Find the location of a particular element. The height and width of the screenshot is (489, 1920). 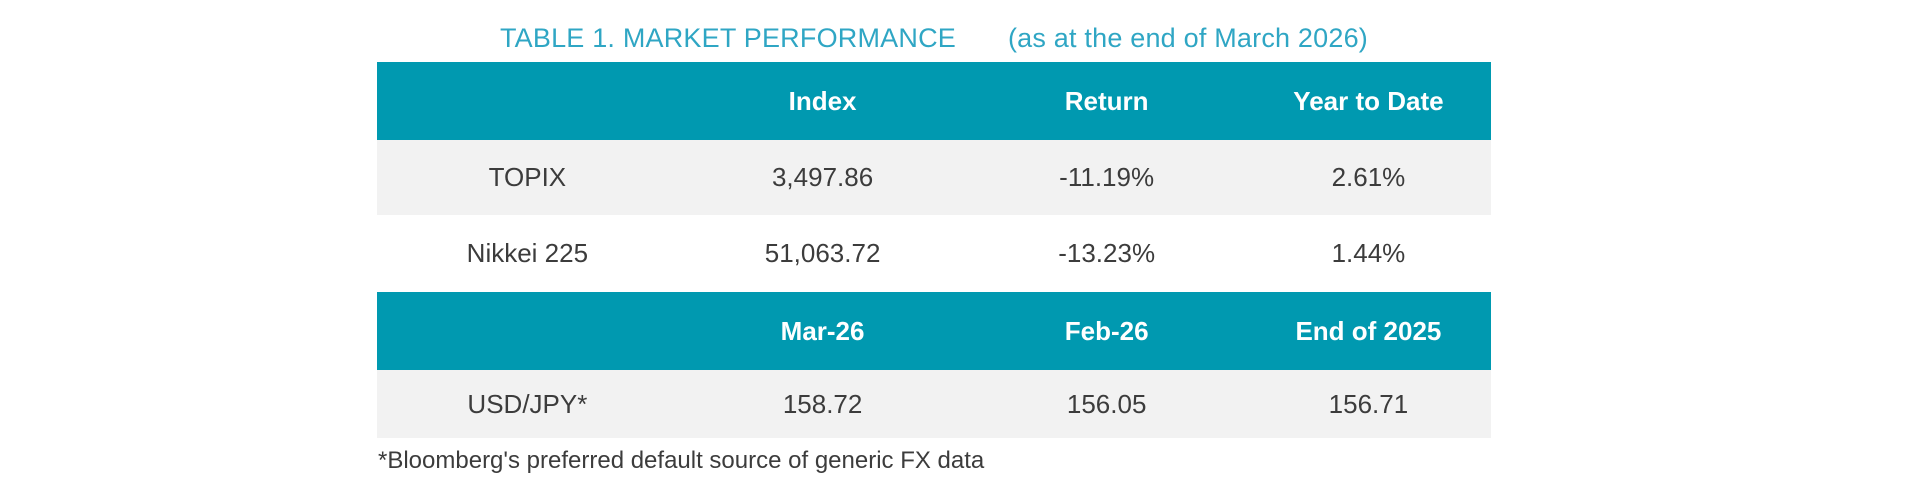

nikkei-225-index-value: 51,063.72 is located at coordinates (822, 253).